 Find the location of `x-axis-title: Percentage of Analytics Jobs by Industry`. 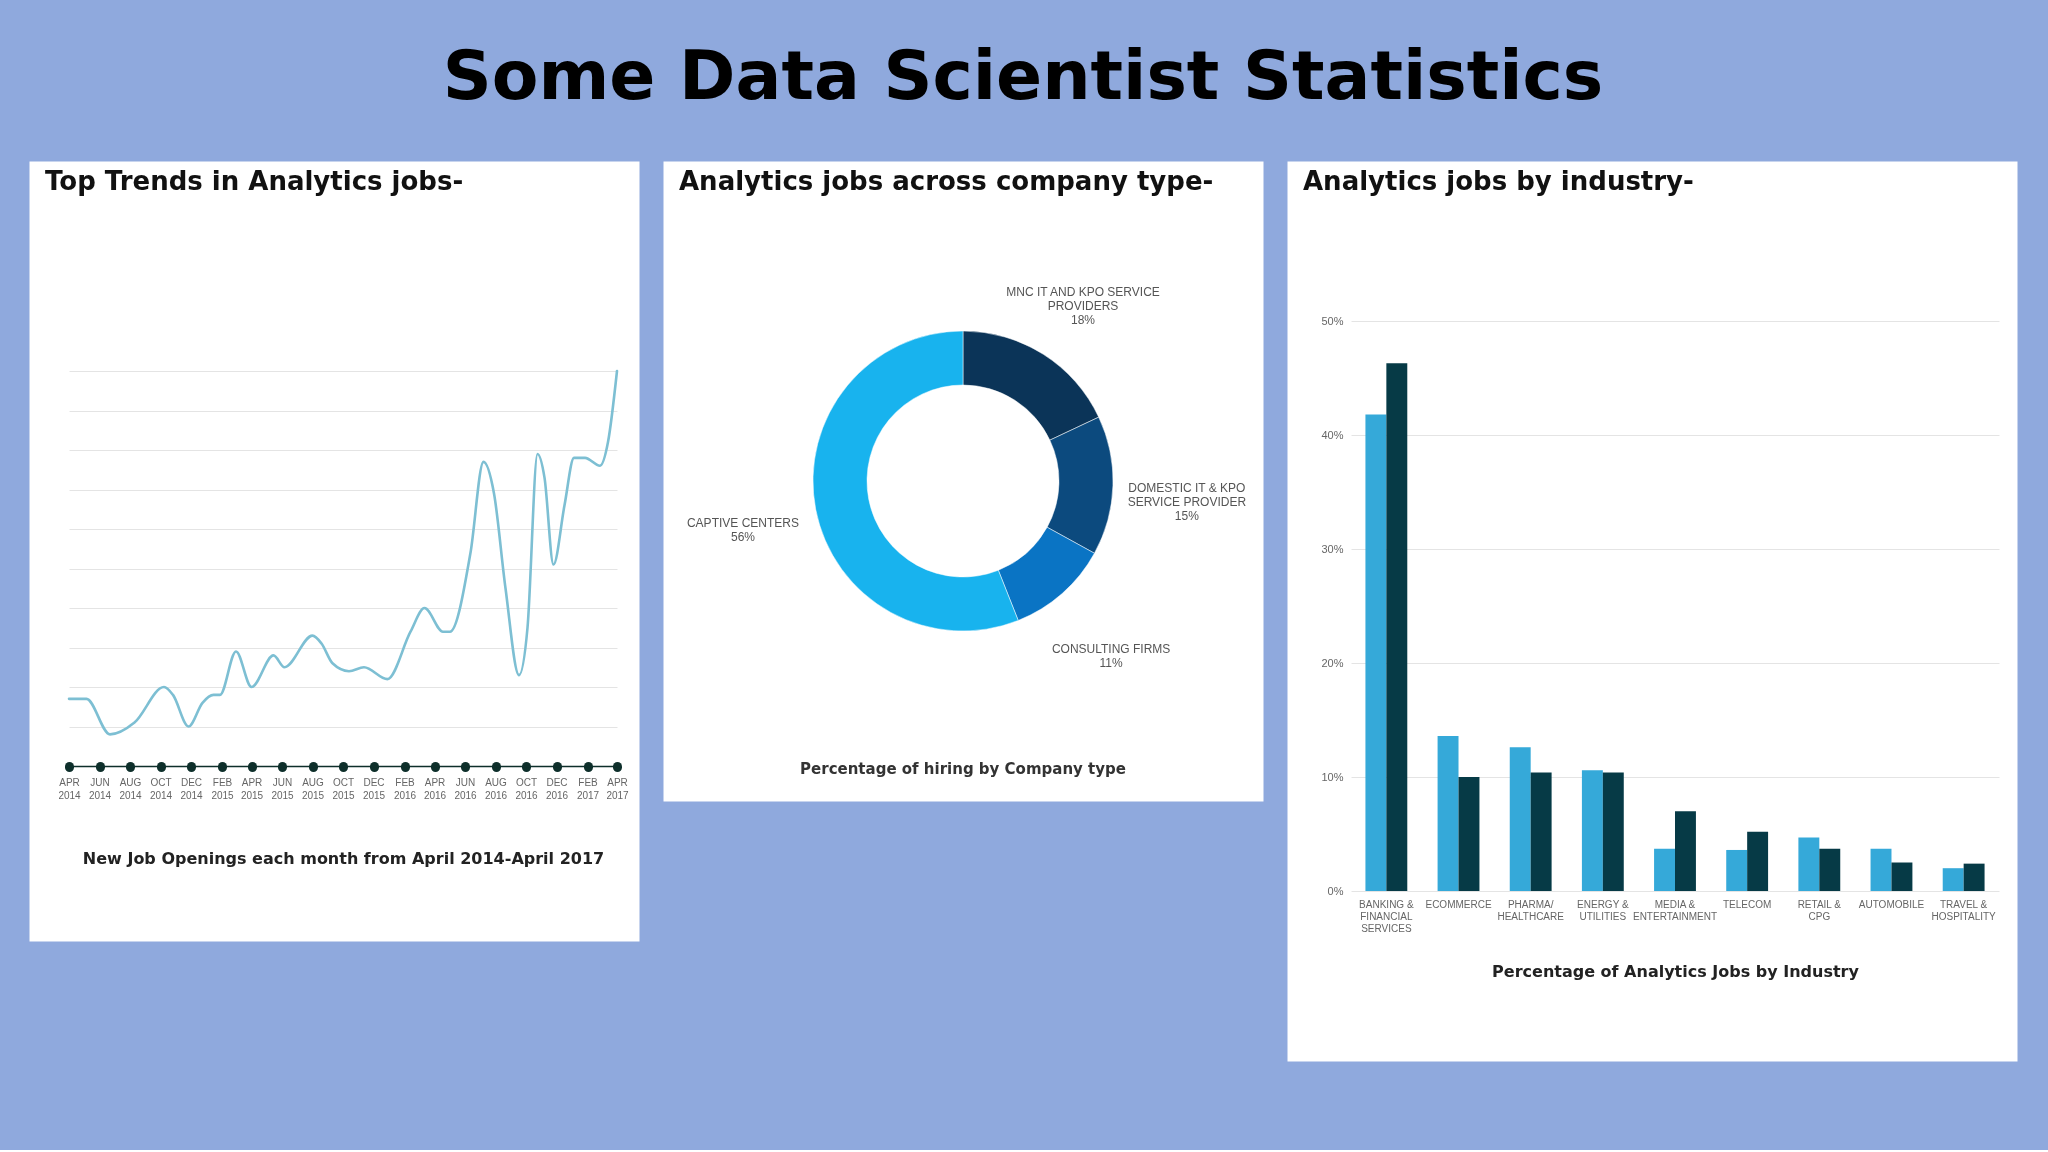

x-axis-title: Percentage of Analytics Jobs by Industry is located at coordinates (1676, 971).